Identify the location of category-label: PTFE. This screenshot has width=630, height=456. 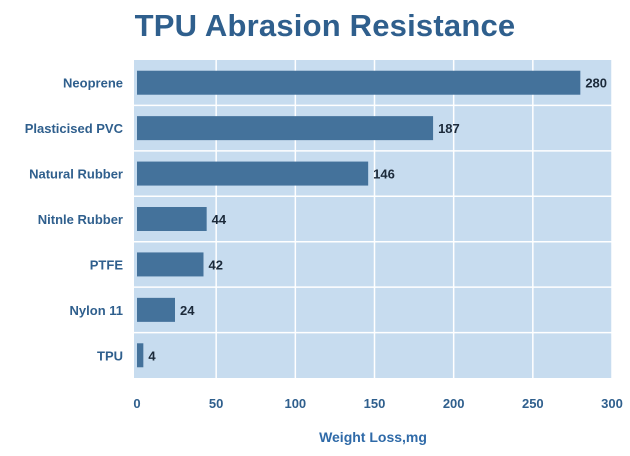
(107, 264).